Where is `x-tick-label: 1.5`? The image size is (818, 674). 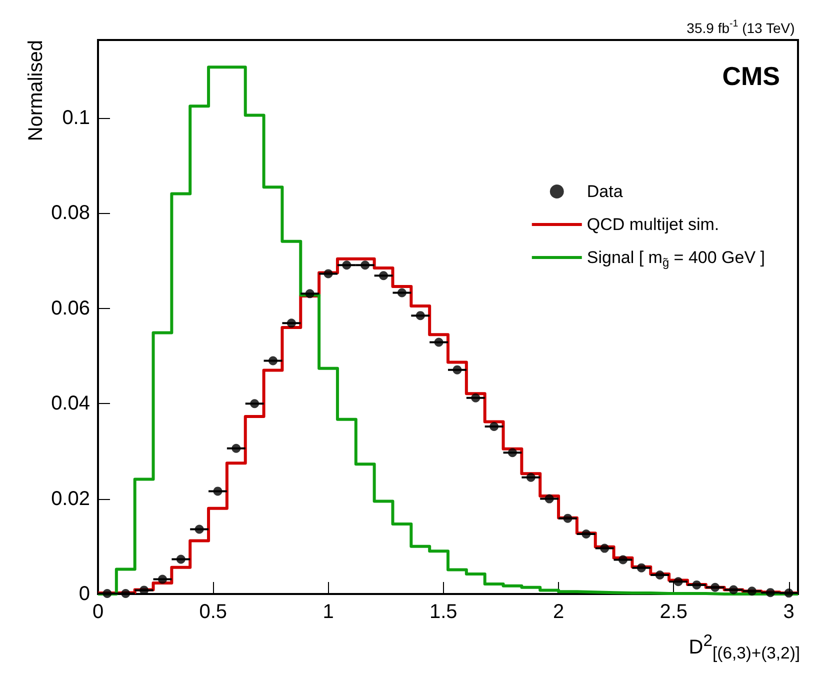
x-tick-label: 1.5 is located at coordinates (443, 612).